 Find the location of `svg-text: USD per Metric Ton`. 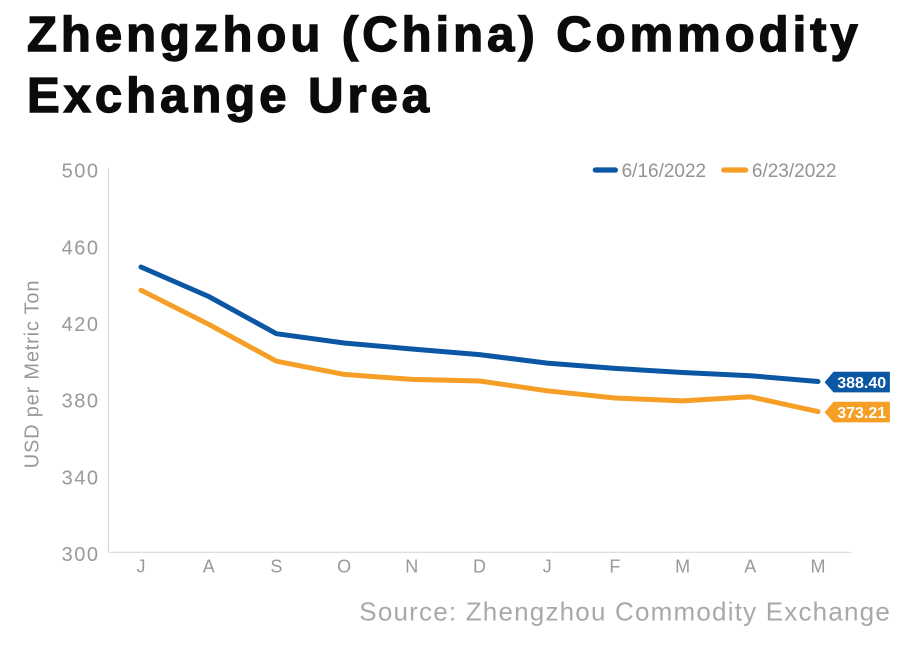

svg-text: USD per Metric Ton is located at coordinates (33, 374).